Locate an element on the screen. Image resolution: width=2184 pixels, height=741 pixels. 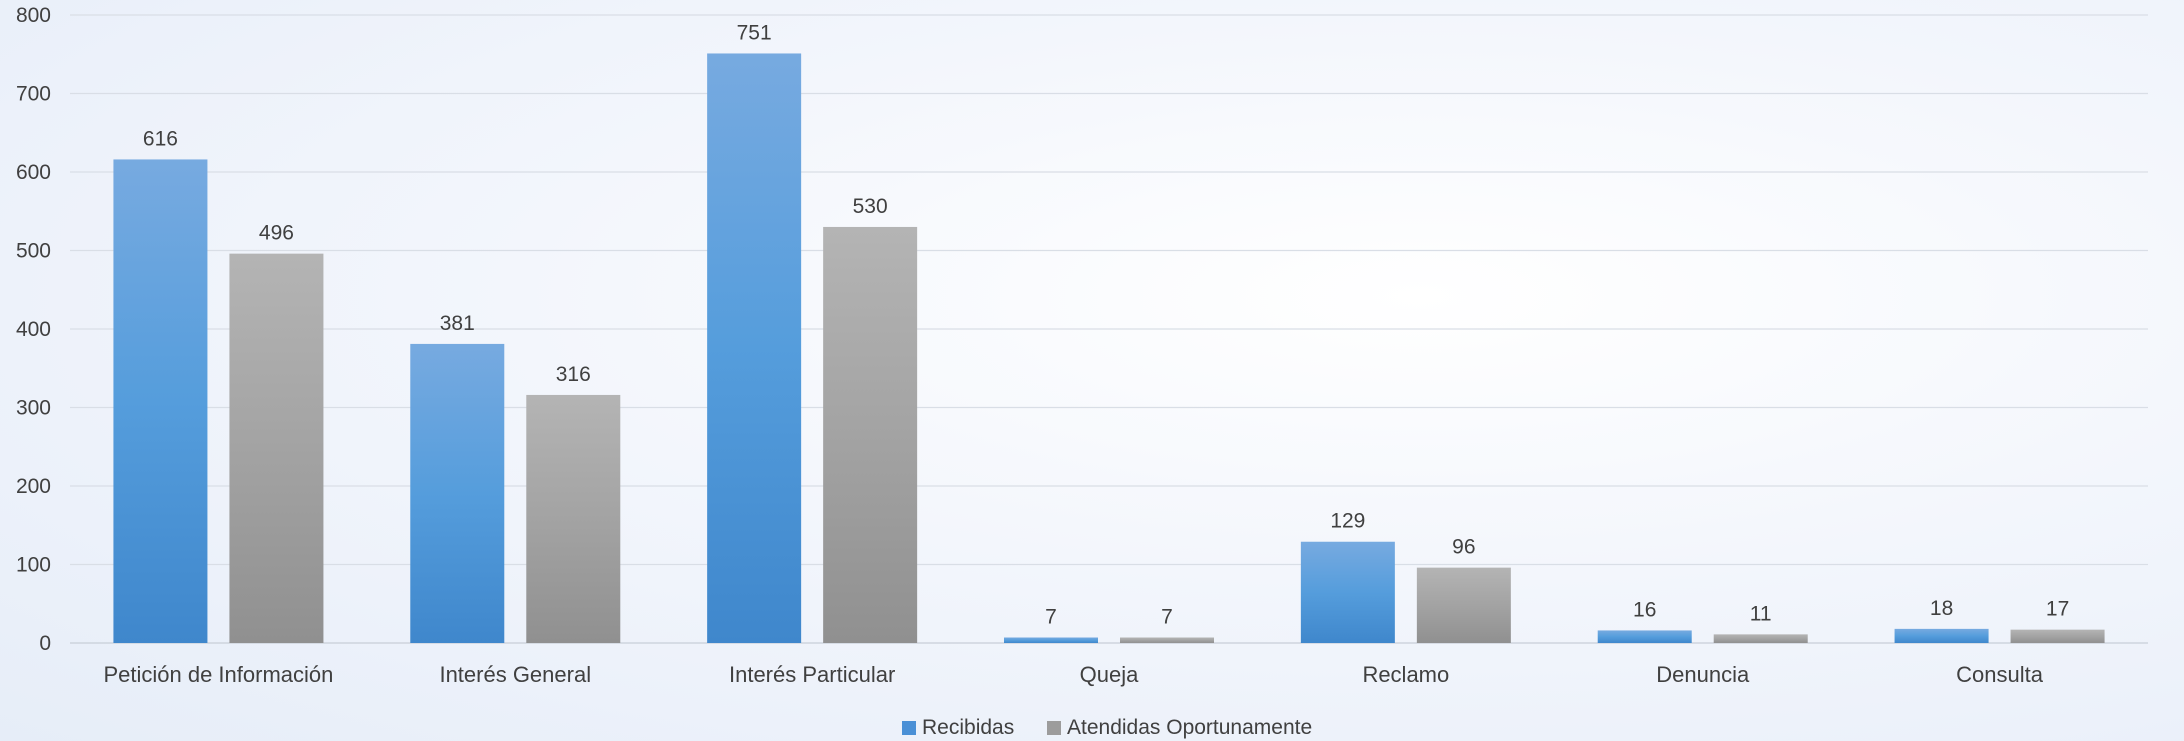
data-label: 751 is located at coordinates (754, 32).